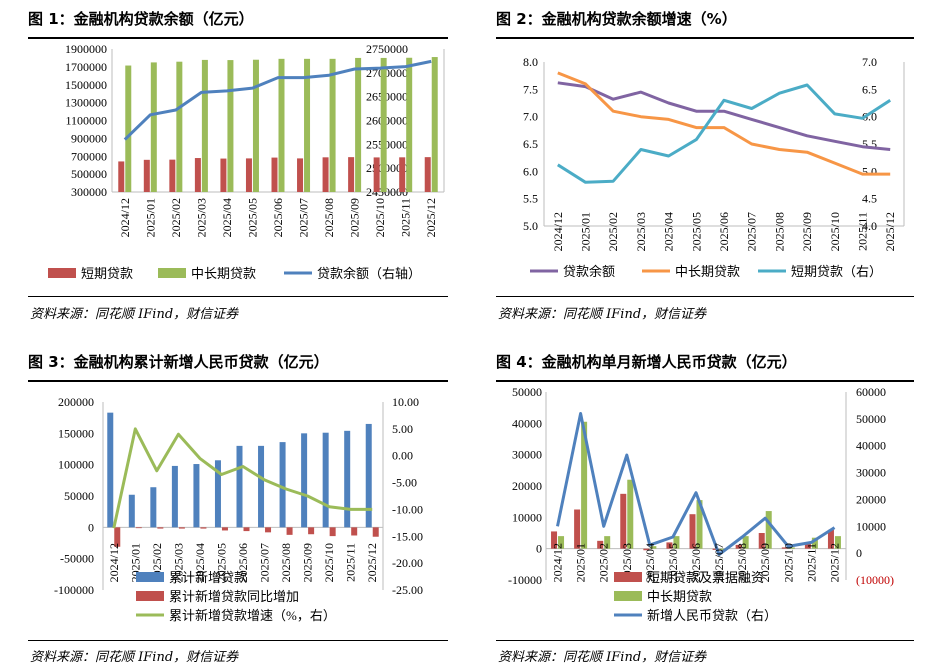  What do you see at coordinates (530, 62) in the screenshot?
I see `y-tick-left: 8.0` at bounding box center [530, 62].